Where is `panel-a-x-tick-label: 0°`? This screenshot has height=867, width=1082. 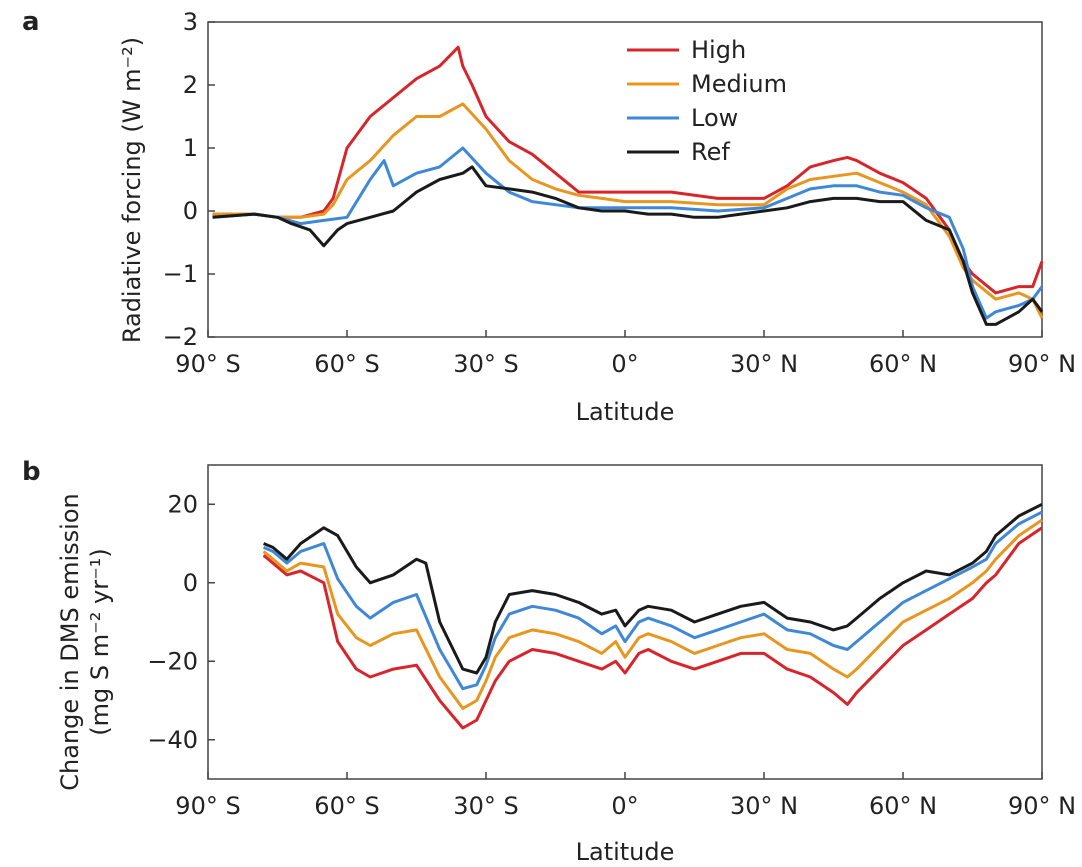 panel-a-x-tick-label: 0° is located at coordinates (624, 364).